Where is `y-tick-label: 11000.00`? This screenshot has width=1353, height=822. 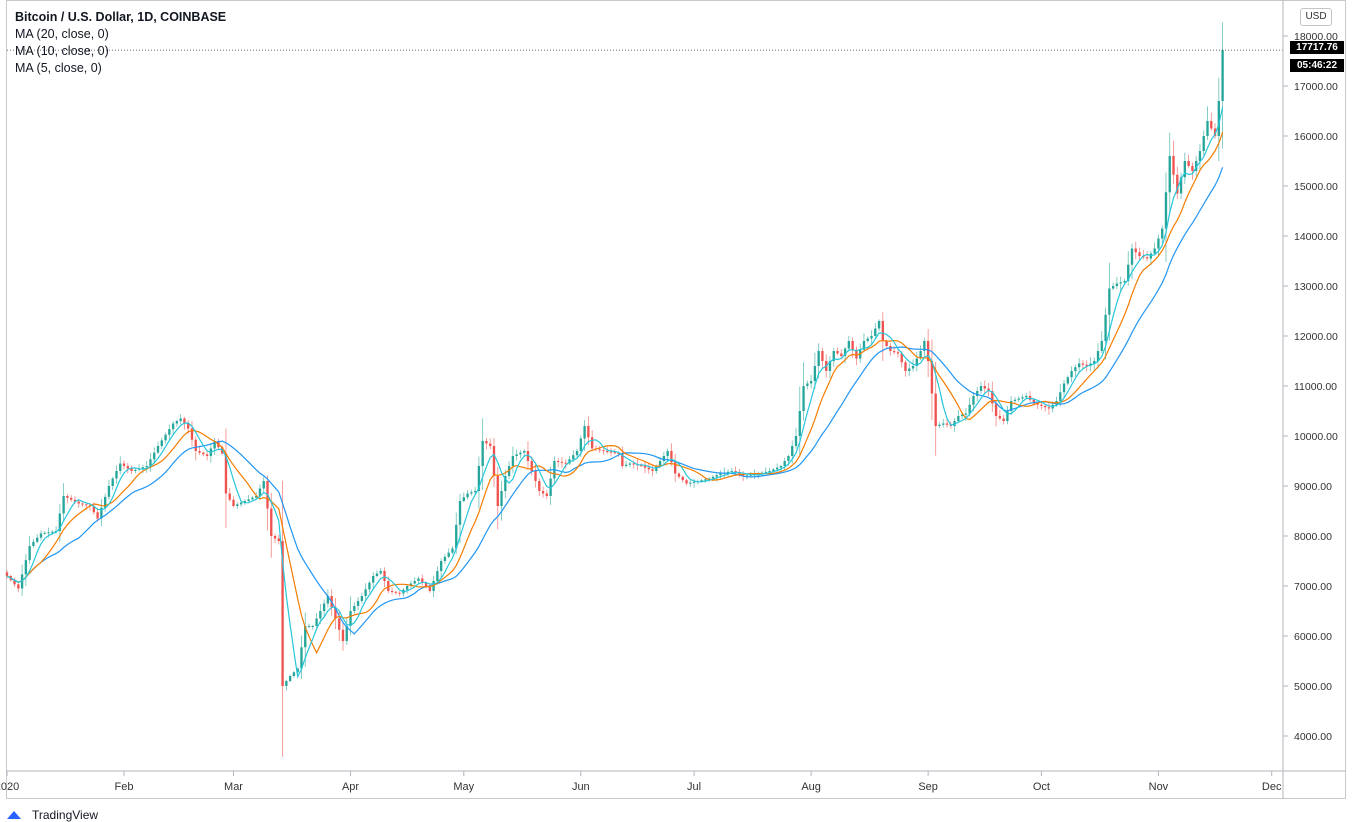
y-tick-label: 11000.00 is located at coordinates (1315, 387).